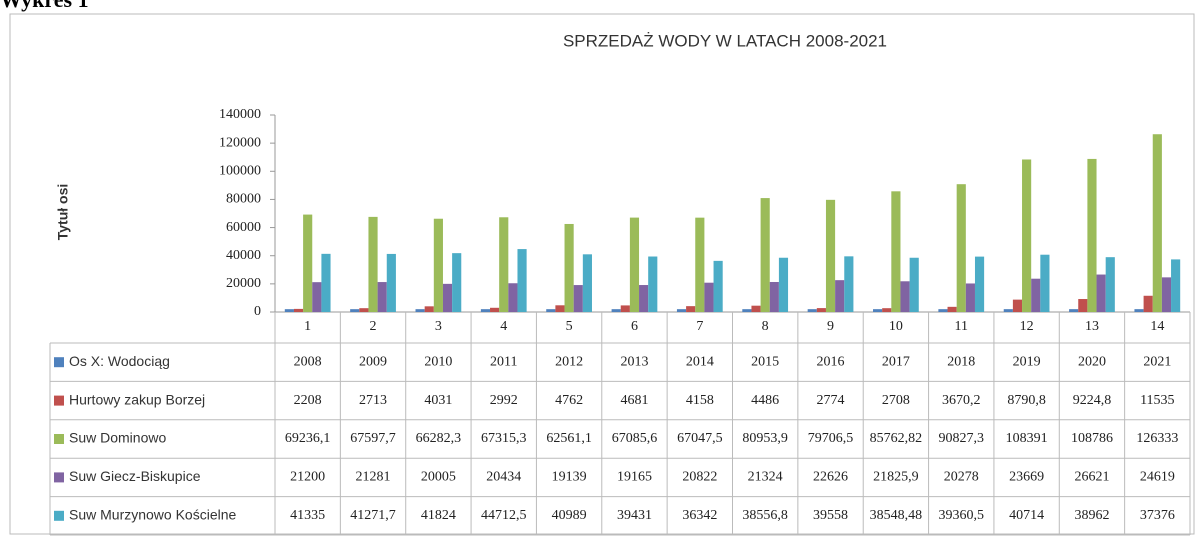 The width and height of the screenshot is (1200, 541). What do you see at coordinates (63, 212) in the screenshot?
I see `y-axis-label: Tytuł osi` at bounding box center [63, 212].